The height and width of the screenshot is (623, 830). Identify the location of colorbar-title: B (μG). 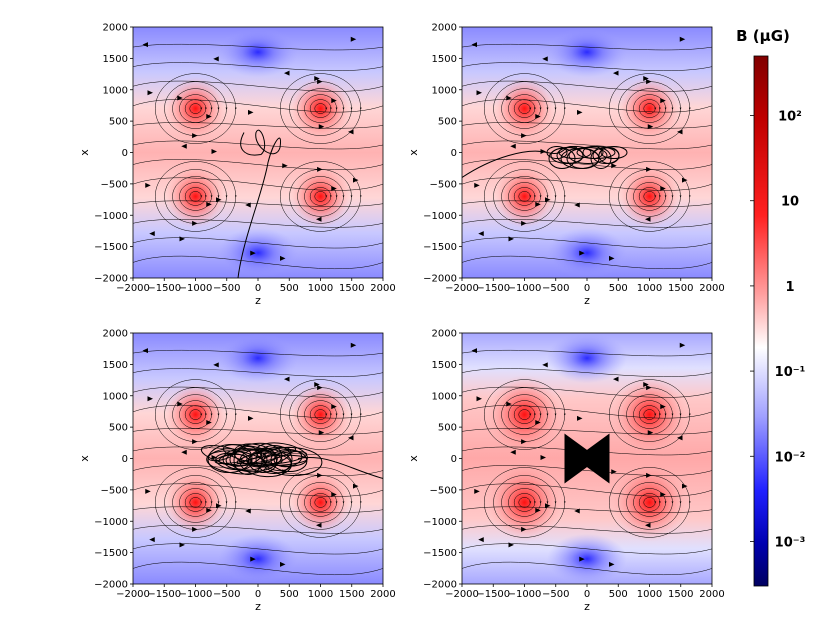
(763, 36).